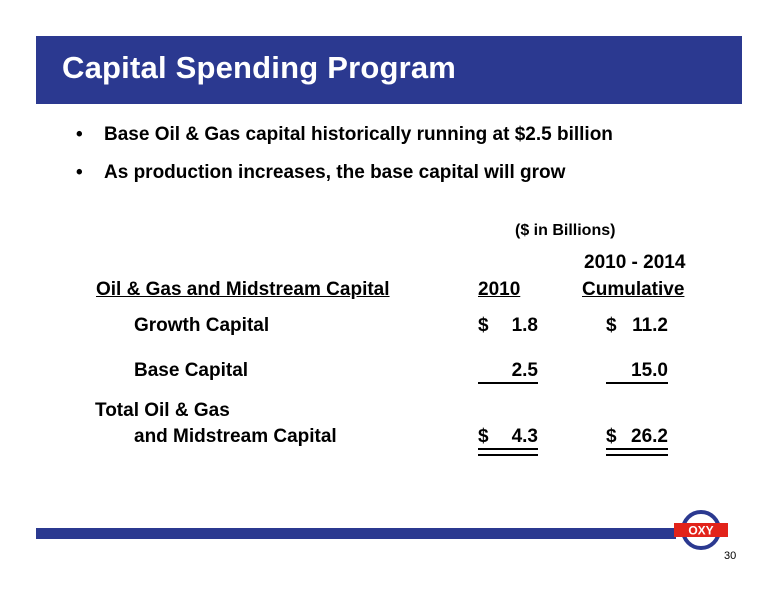 This screenshot has width=776, height=600. Describe the element at coordinates (508, 372) in the screenshot. I see `cell-base-2010: 2.5` at that location.